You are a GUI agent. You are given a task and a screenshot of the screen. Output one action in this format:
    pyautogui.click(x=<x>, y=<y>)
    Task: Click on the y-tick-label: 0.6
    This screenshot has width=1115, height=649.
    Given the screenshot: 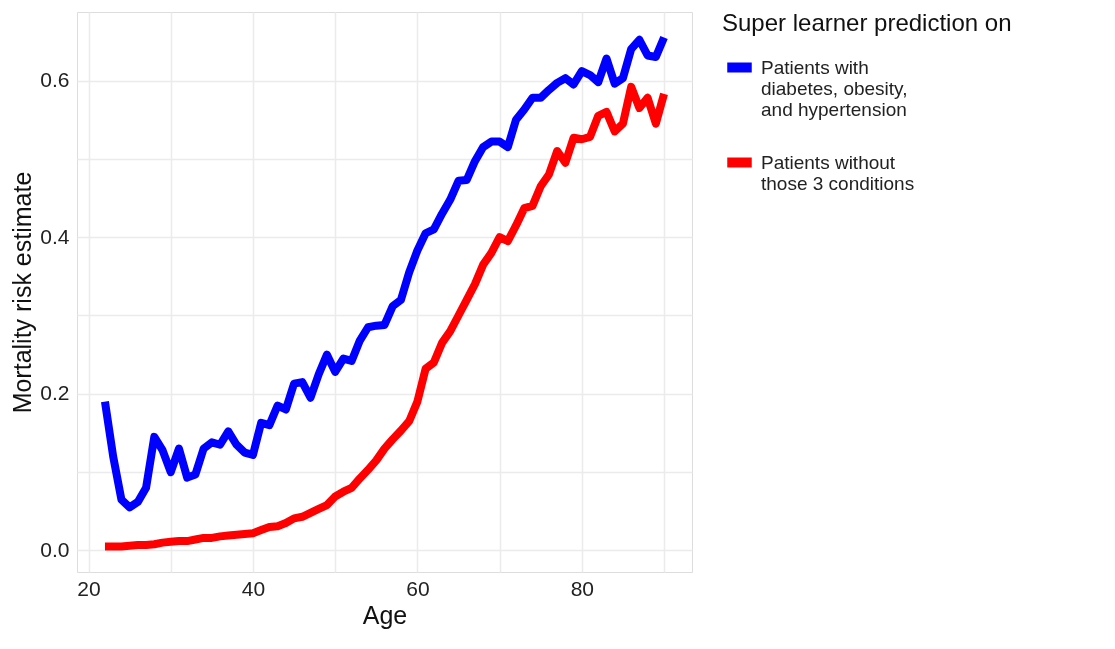 What is the action you would take?
    pyautogui.click(x=55, y=80)
    